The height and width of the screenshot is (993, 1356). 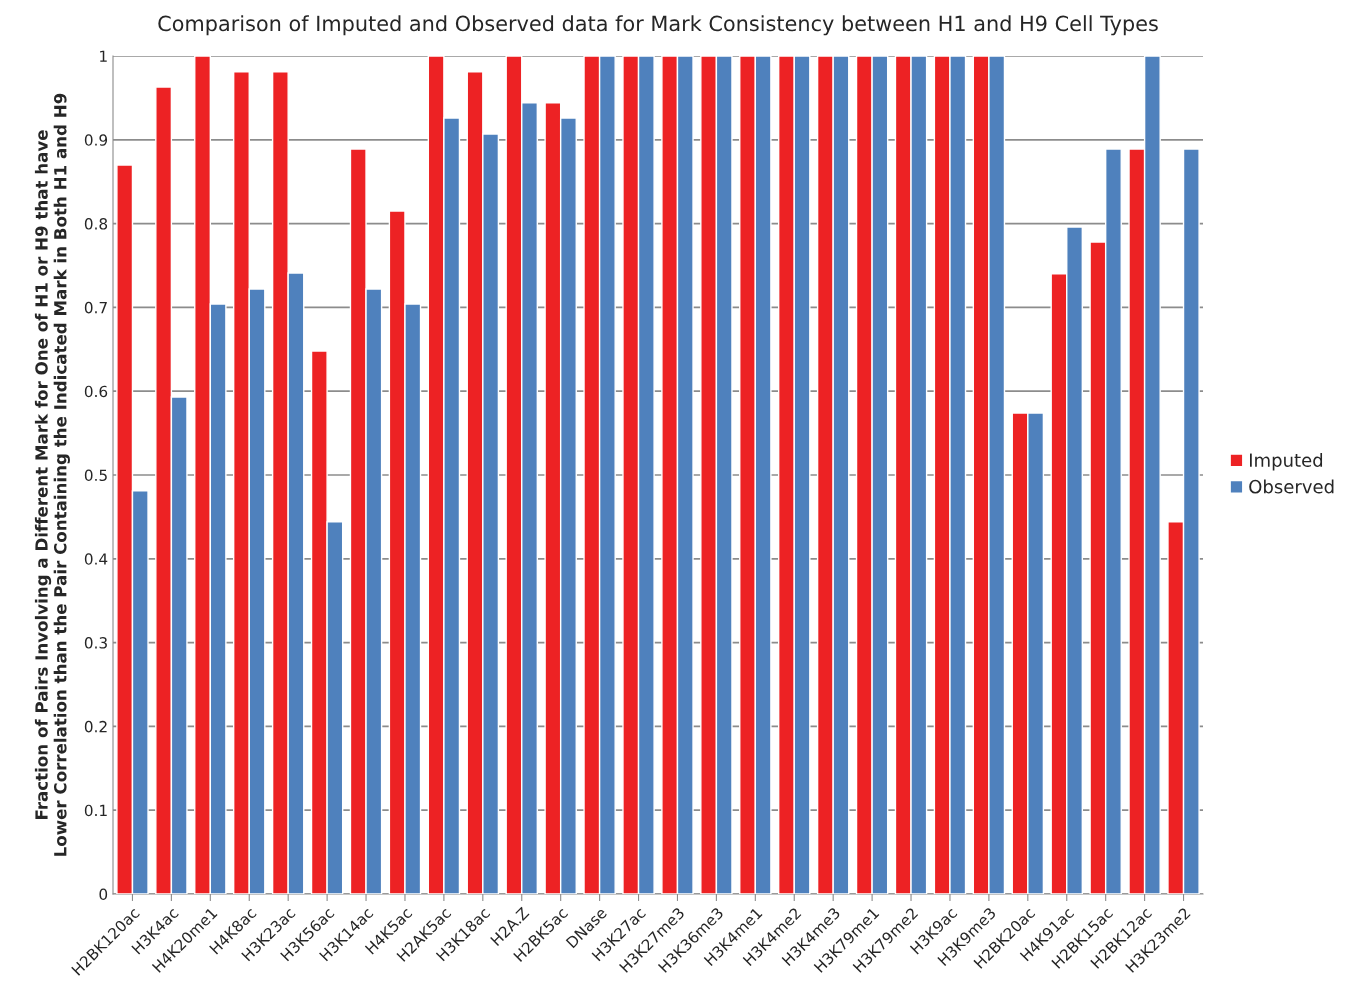 I want to click on y-tick-label: 0.2, so click(x=95, y=726).